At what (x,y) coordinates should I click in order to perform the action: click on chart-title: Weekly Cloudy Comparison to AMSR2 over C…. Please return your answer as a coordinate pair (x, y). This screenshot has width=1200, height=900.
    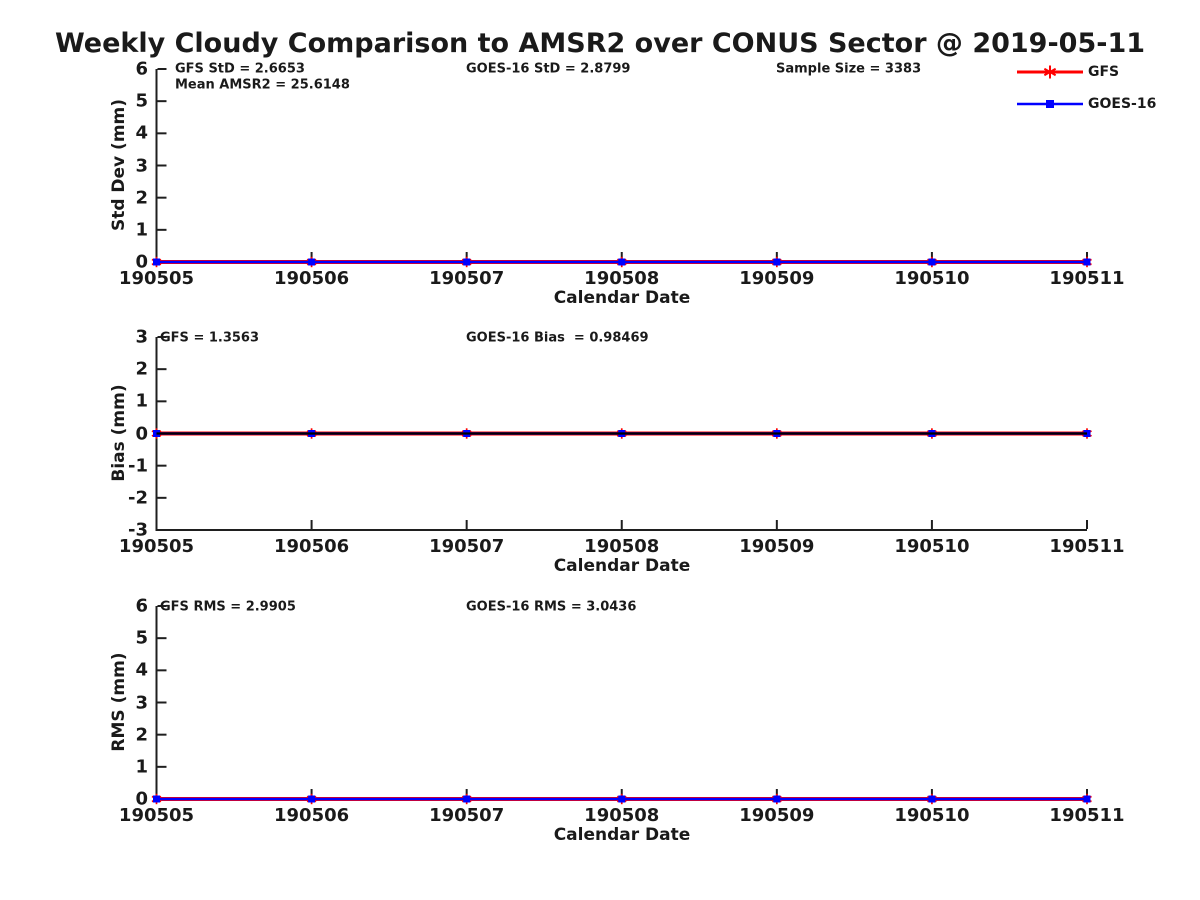
    Looking at the image, I should click on (600, 43).